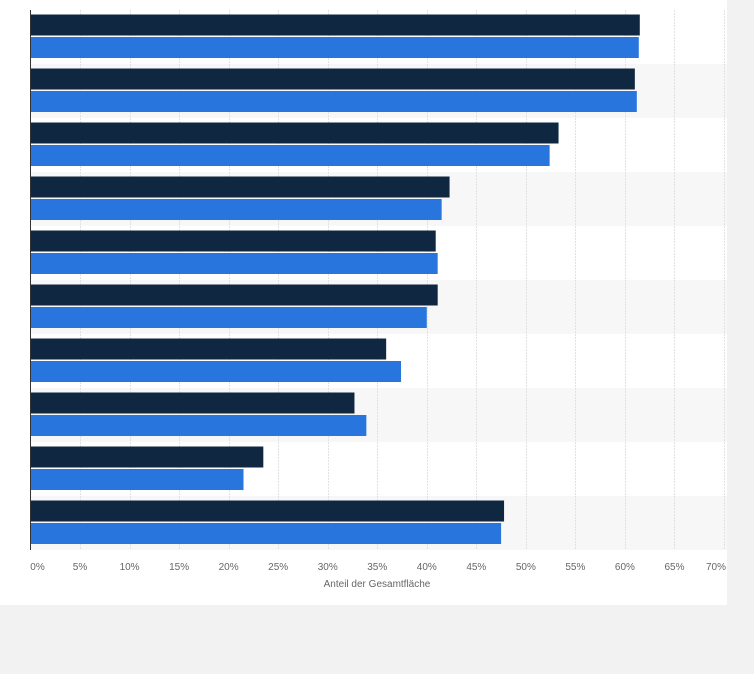  I want to click on x-axis-label: Anteil der Gesamtfläche, so click(377, 584).